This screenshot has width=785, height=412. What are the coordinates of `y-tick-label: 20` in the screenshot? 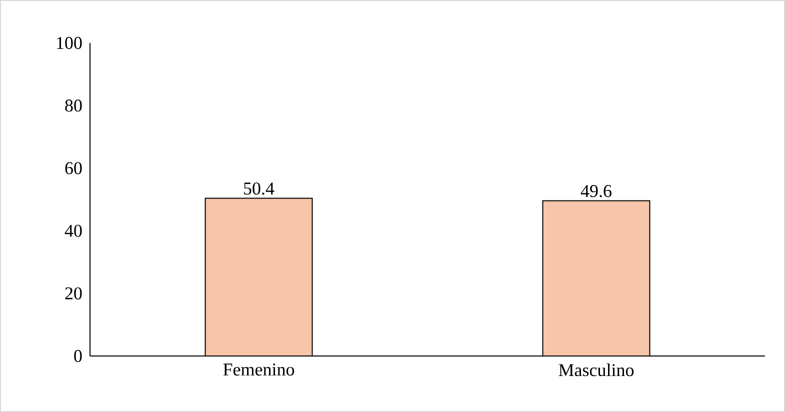 It's located at (73, 293).